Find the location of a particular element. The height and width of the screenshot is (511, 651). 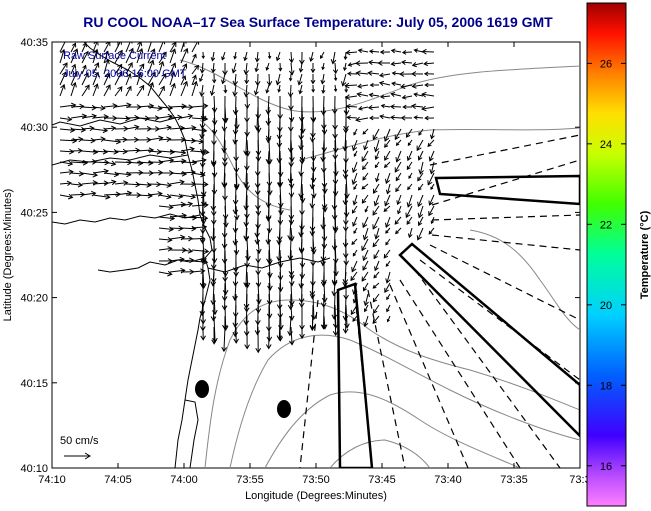

x-tick-label: 74:00 is located at coordinates (184, 480).